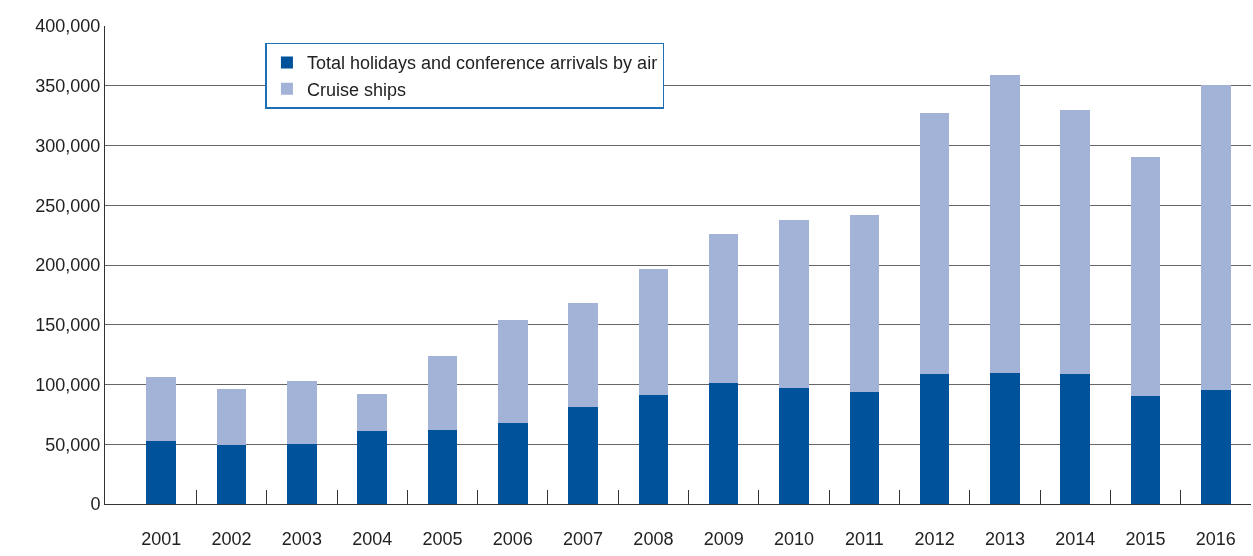 This screenshot has height=556, width=1253. Describe the element at coordinates (301, 538) in the screenshot. I see `x-tick-label: 2003` at that location.